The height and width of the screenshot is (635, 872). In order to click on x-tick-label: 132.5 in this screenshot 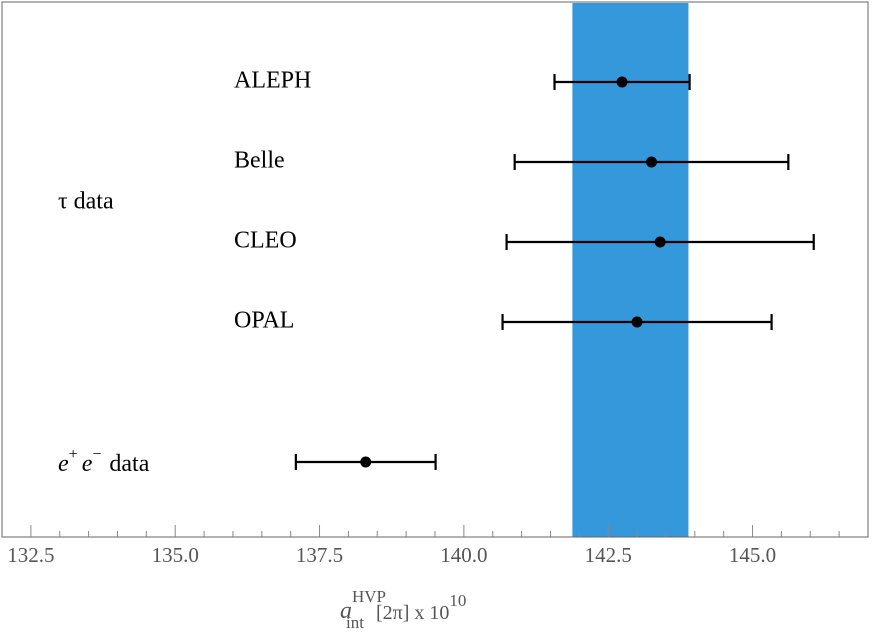, I will do `click(30, 555)`.